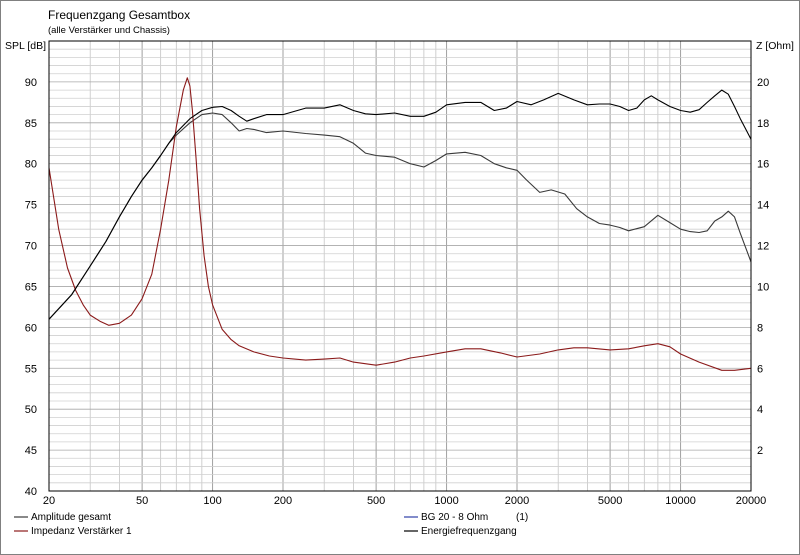  Describe the element at coordinates (610, 501) in the screenshot. I see `x-tick-label: 5000` at that location.